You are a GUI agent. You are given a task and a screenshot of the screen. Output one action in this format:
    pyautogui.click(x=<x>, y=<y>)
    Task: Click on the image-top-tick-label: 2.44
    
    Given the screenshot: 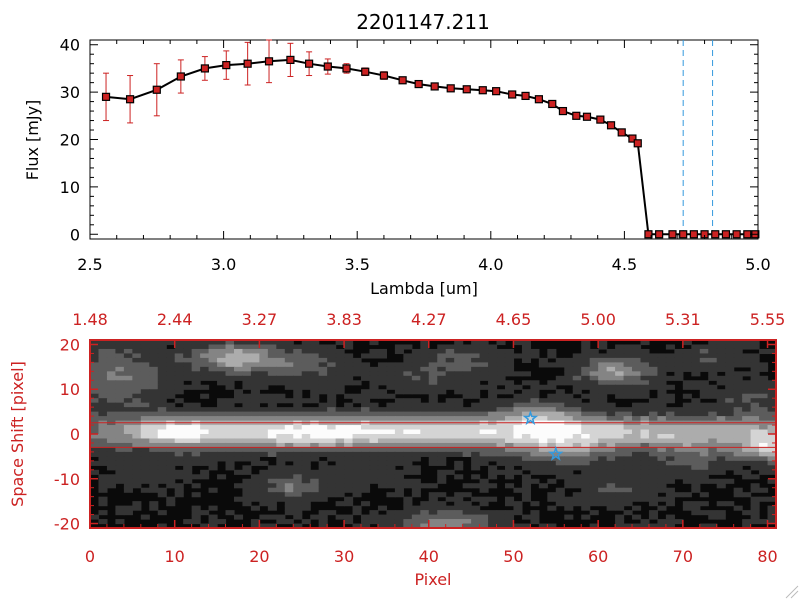 What is the action you would take?
    pyautogui.click(x=175, y=319)
    